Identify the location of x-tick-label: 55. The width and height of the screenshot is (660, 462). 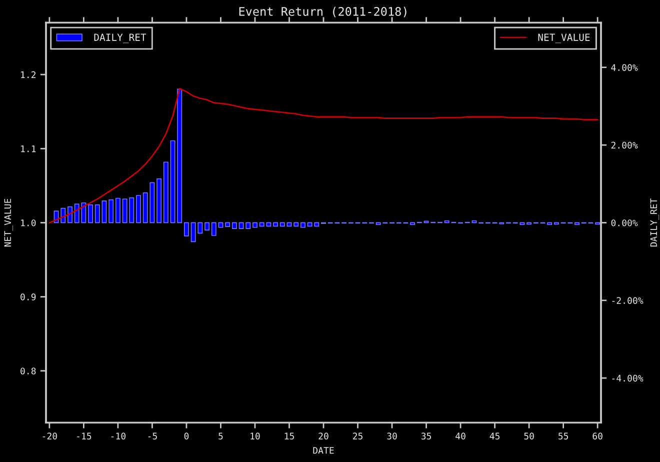
(563, 436).